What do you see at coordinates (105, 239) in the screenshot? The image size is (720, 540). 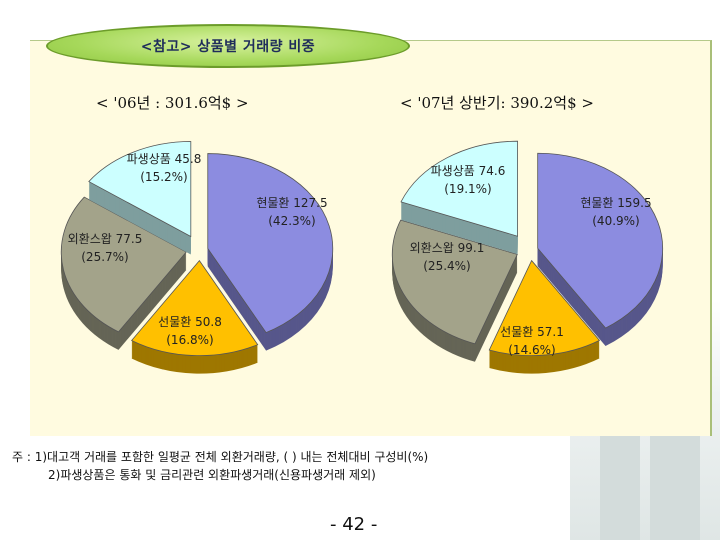 I see `slice-value-label: 외환스왑 77.5` at bounding box center [105, 239].